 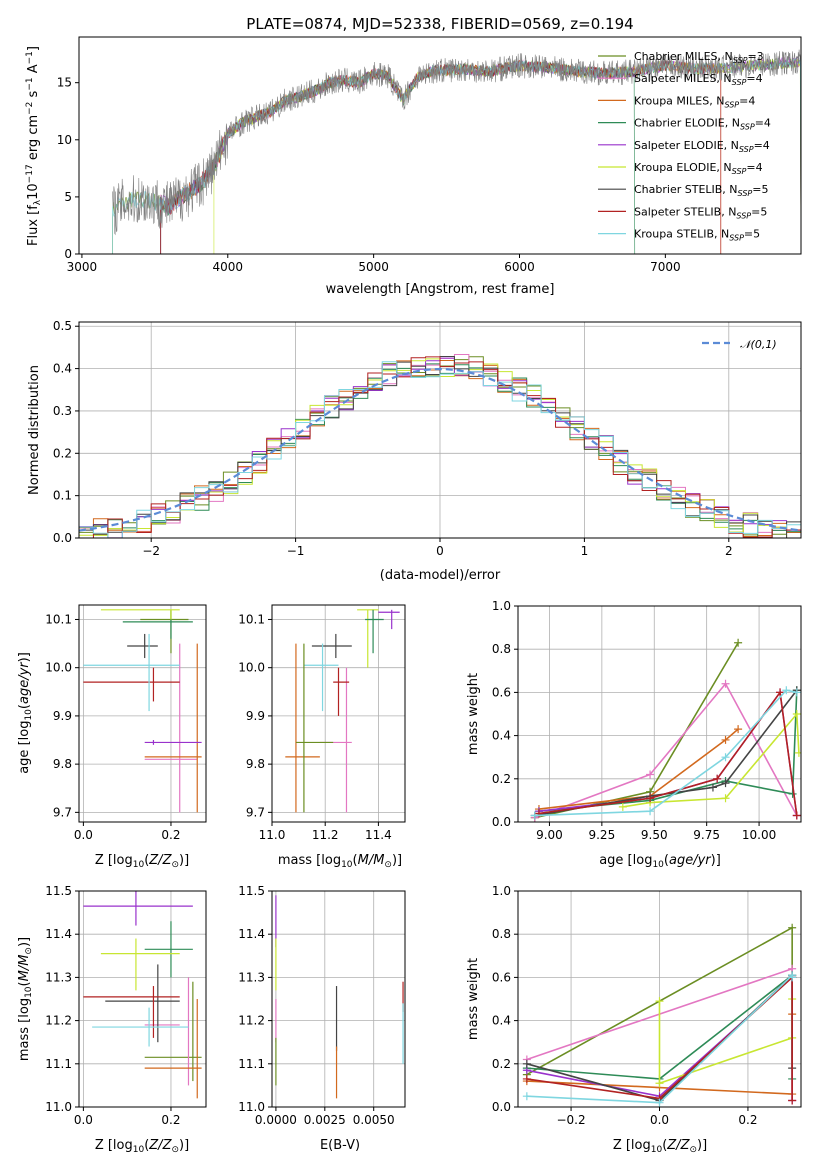 What do you see at coordinates (34, 146) in the screenshot?
I see `spectrum-y-label: Flux [fλ10−17 erg cm−2 s−1 A−1]` at bounding box center [34, 146].